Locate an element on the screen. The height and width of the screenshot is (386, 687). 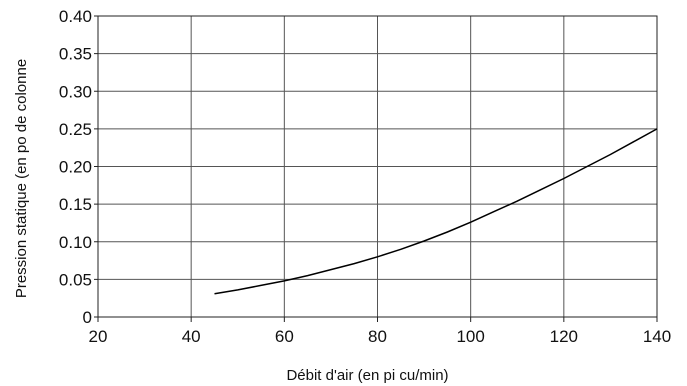
x-tick-label: 40 is located at coordinates (191, 336).